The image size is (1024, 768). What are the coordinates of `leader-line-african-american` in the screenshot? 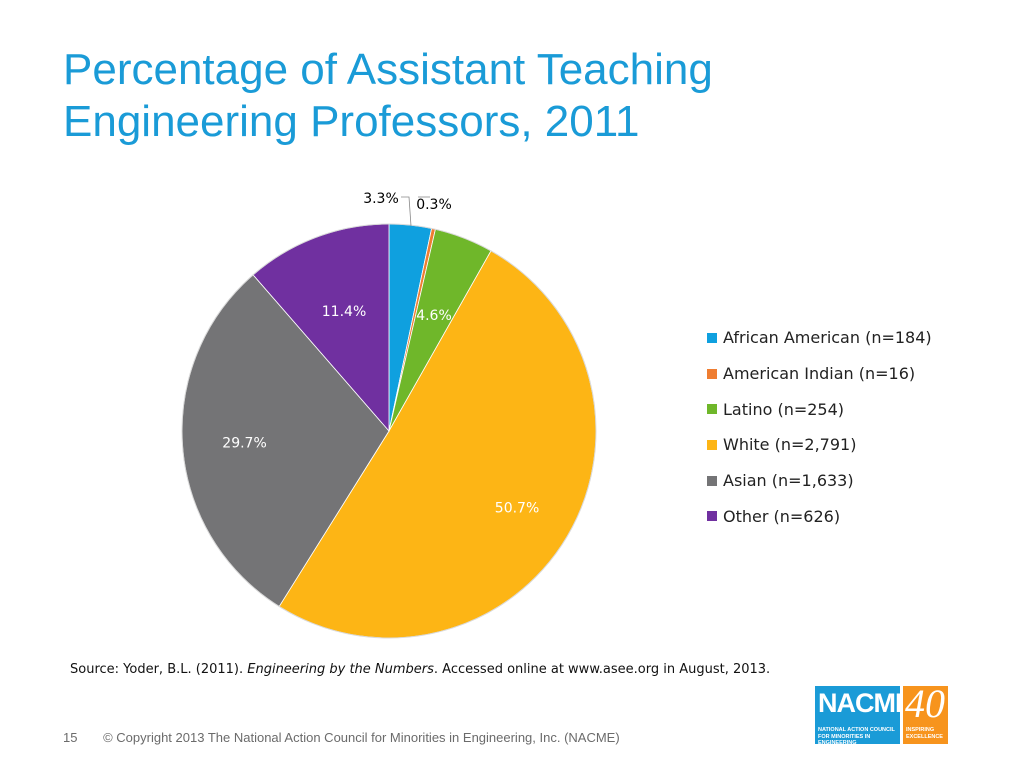 It's located at (406, 211).